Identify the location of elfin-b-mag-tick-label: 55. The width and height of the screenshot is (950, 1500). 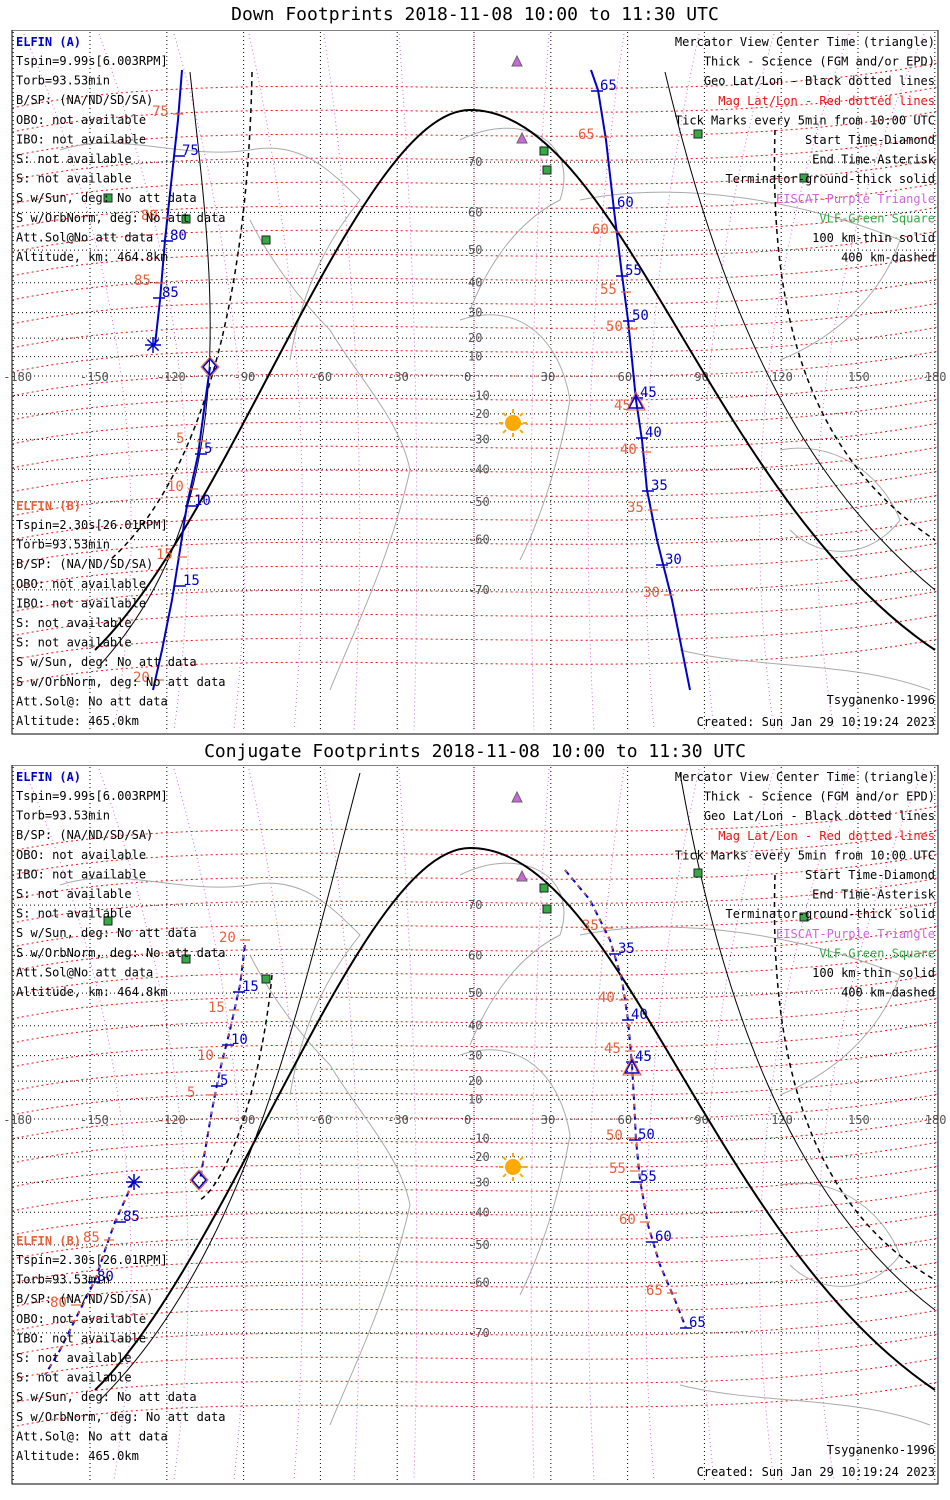
(617, 1169).